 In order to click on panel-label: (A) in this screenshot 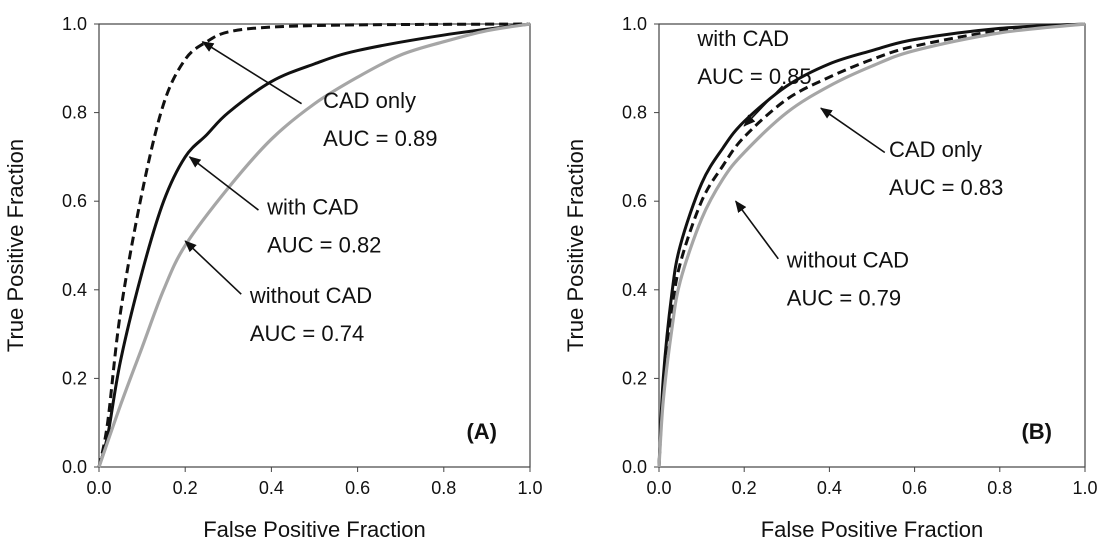, I will do `click(481, 431)`.